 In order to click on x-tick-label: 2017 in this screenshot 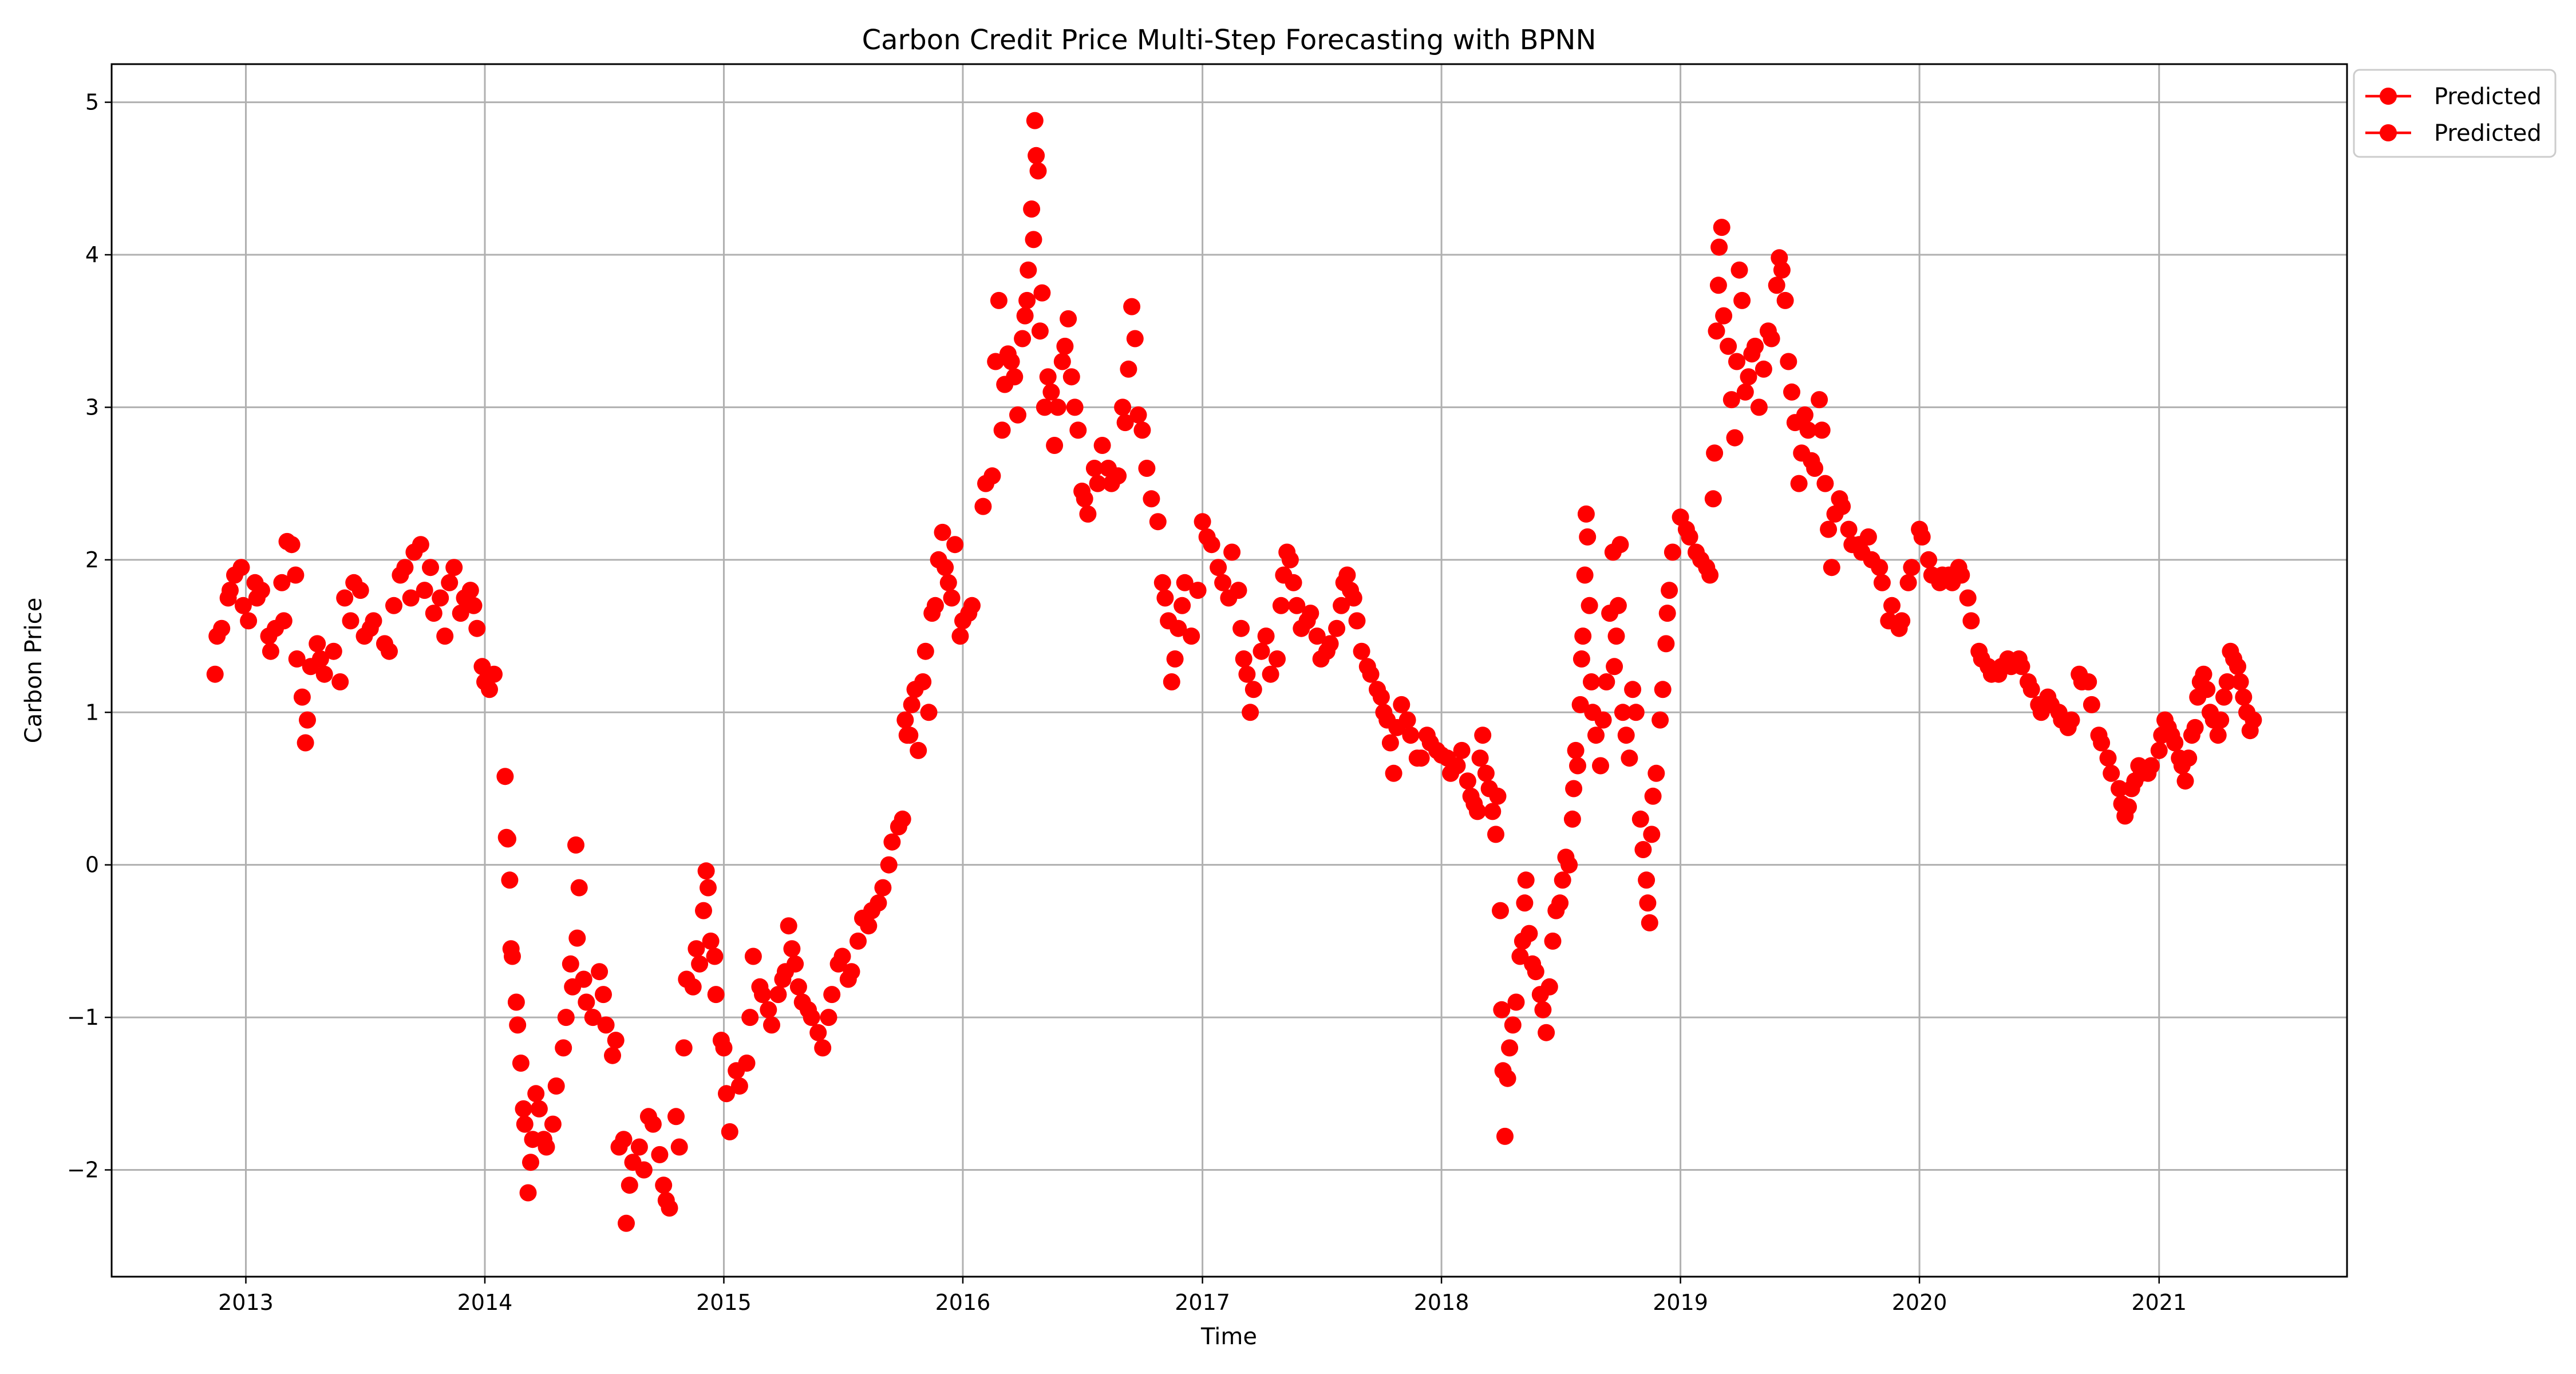, I will do `click(1202, 1302)`.